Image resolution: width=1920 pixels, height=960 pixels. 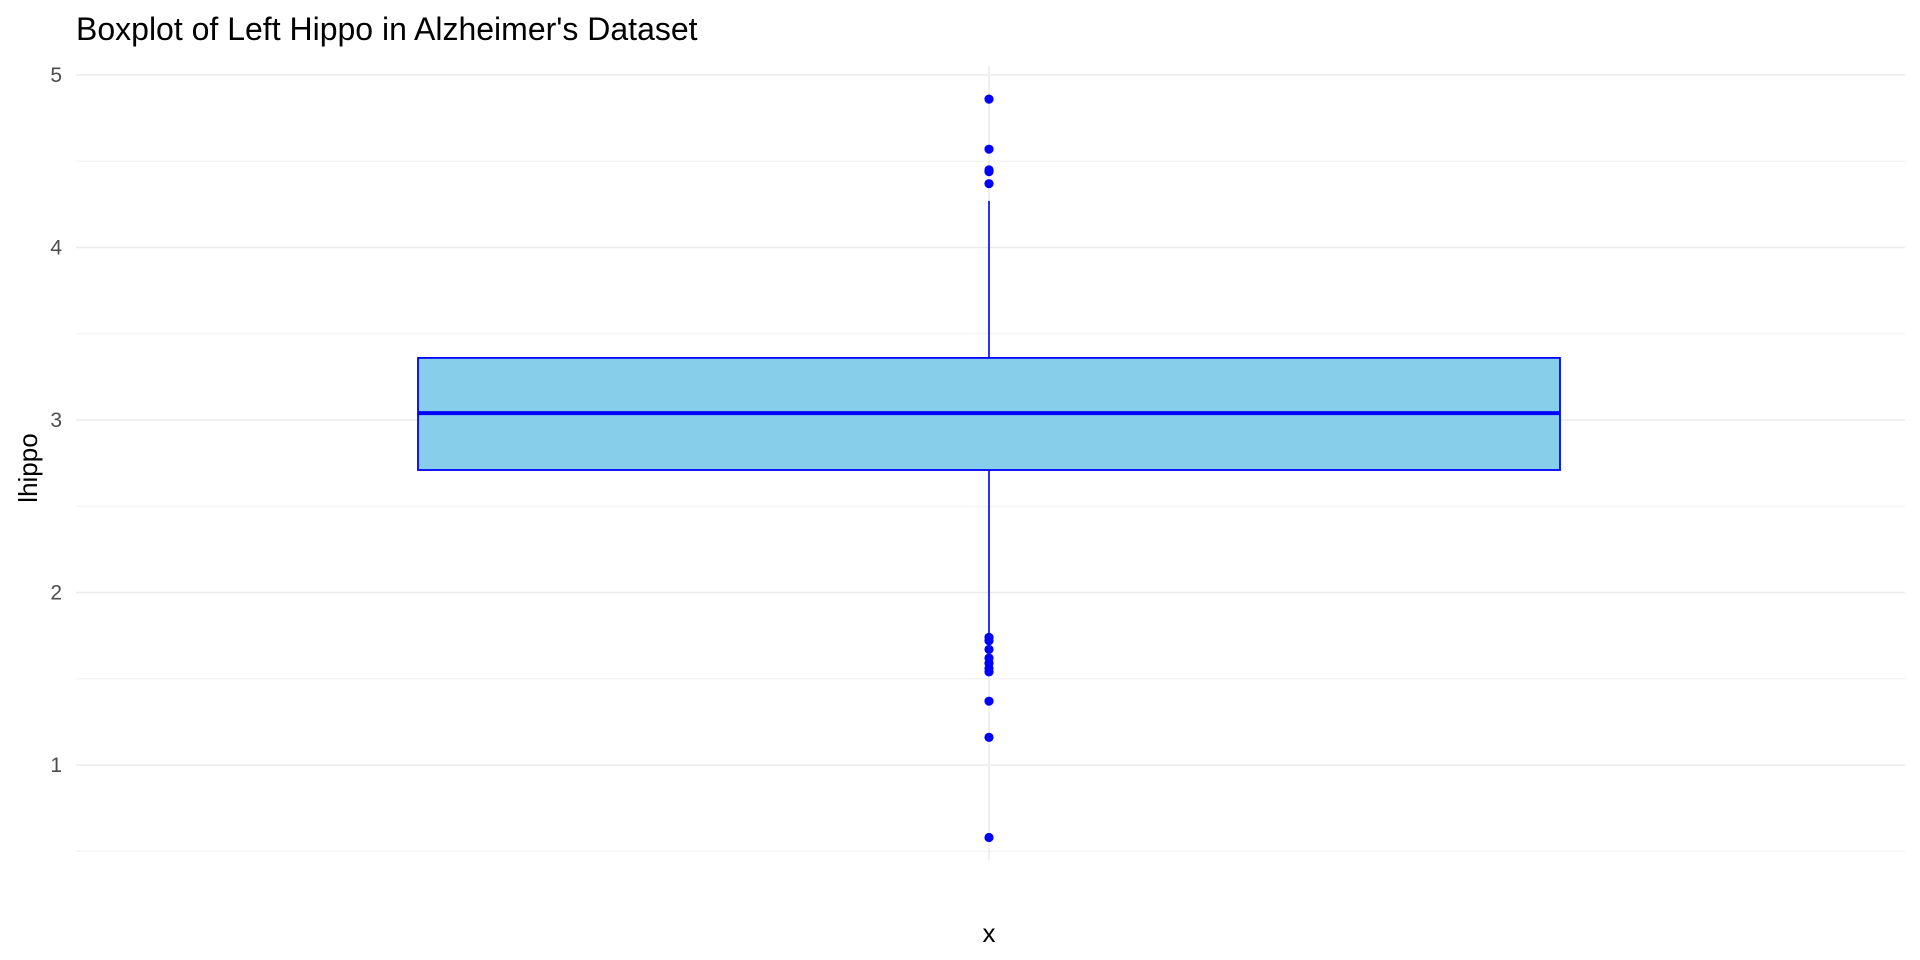 What do you see at coordinates (56, 765) in the screenshot?
I see `y-tick-label: 1` at bounding box center [56, 765].